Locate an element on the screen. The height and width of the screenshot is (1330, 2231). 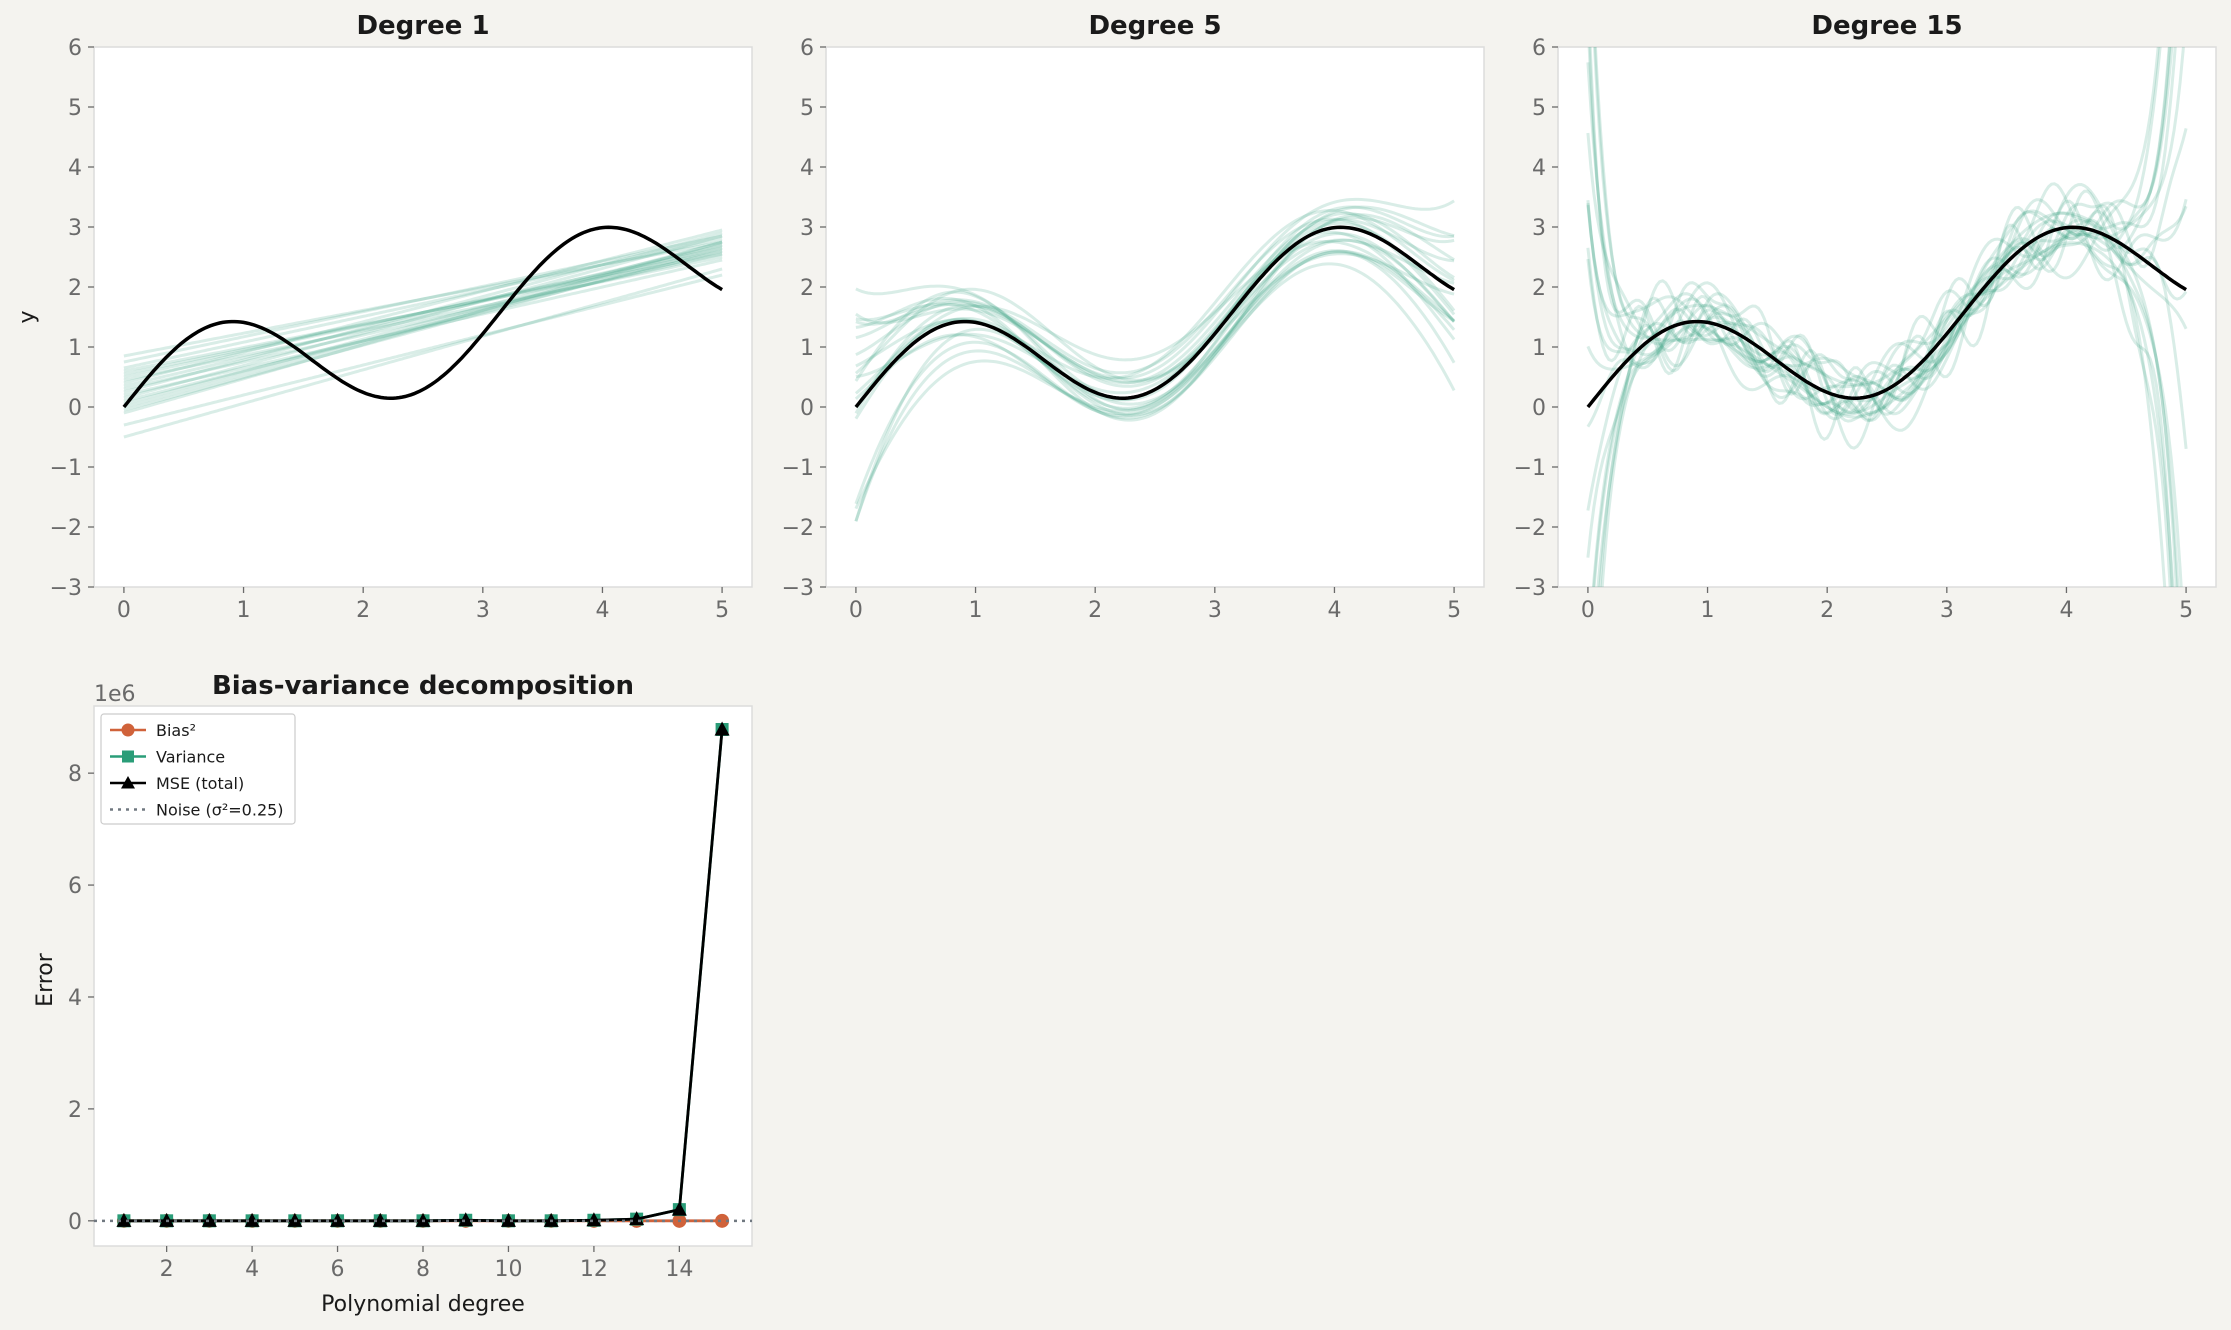
tick-labels: 0 1 2 3 4 5 −3 −2 −1 0 1 2 3 4 5 6 is located at coordinates (1122, 329).